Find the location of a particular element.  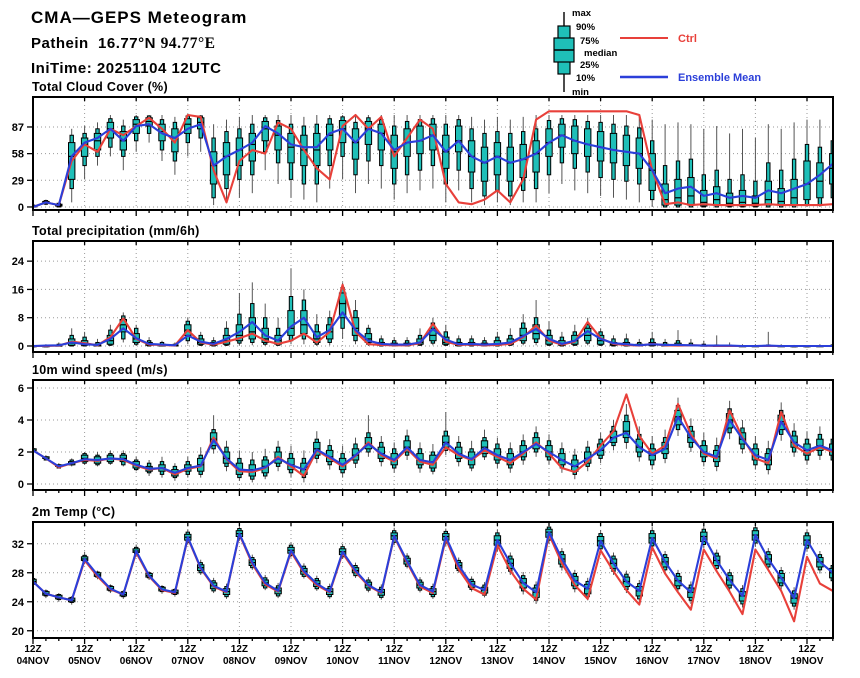

ctrl-label: Ctrl is located at coordinates (687, 39).